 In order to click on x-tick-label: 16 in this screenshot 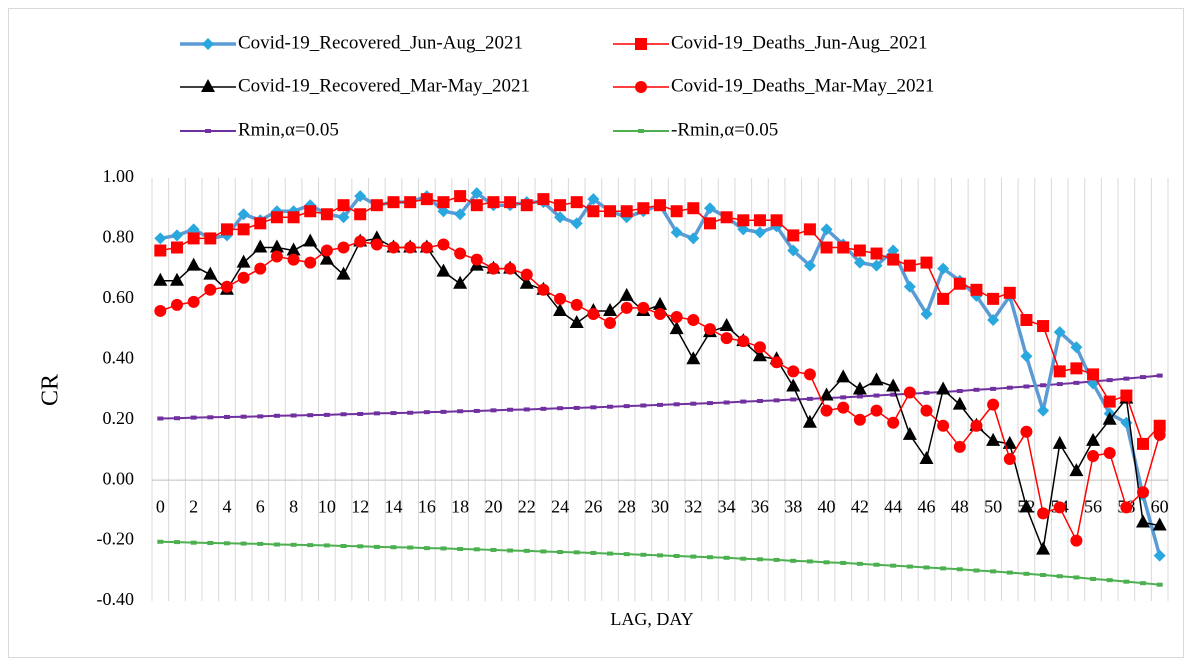, I will do `click(427, 506)`.